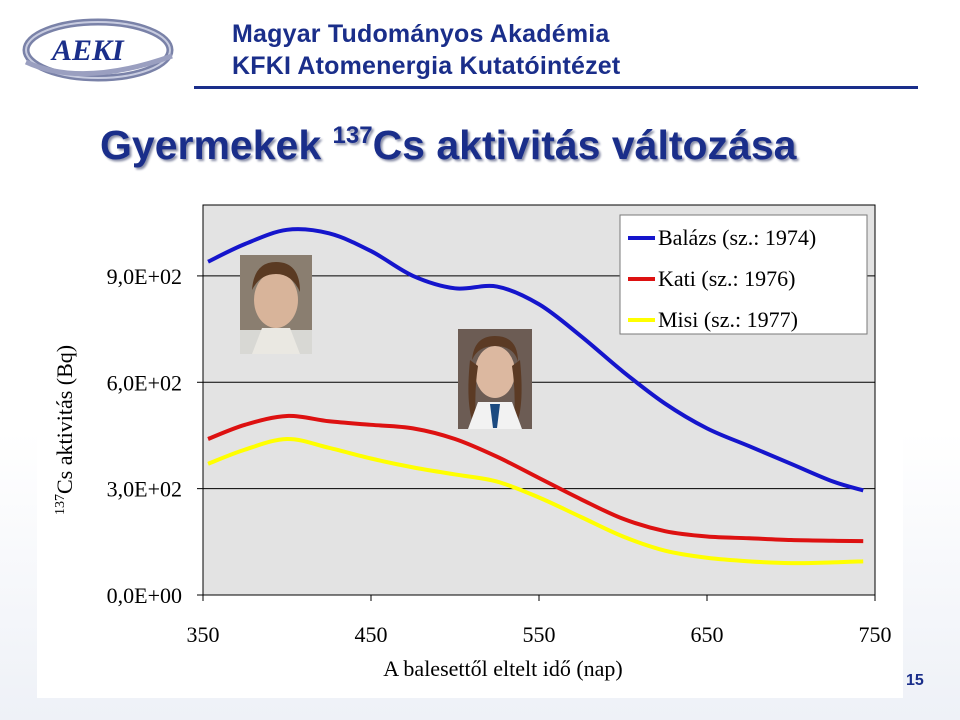  Describe the element at coordinates (539, 621) in the screenshot. I see `x-axis-ticks: 350 450 550 650 750` at that location.